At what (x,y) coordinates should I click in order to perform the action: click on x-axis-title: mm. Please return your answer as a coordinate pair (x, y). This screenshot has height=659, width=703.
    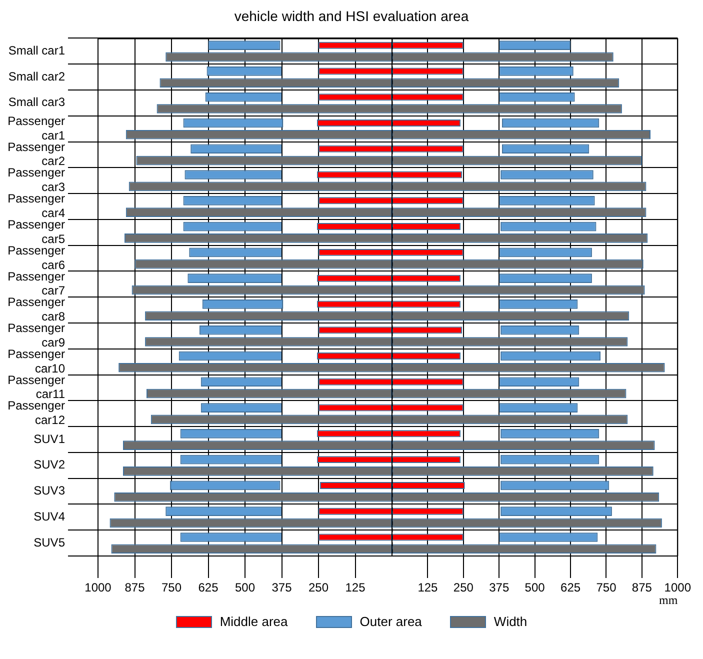
    Looking at the image, I should click on (668, 599).